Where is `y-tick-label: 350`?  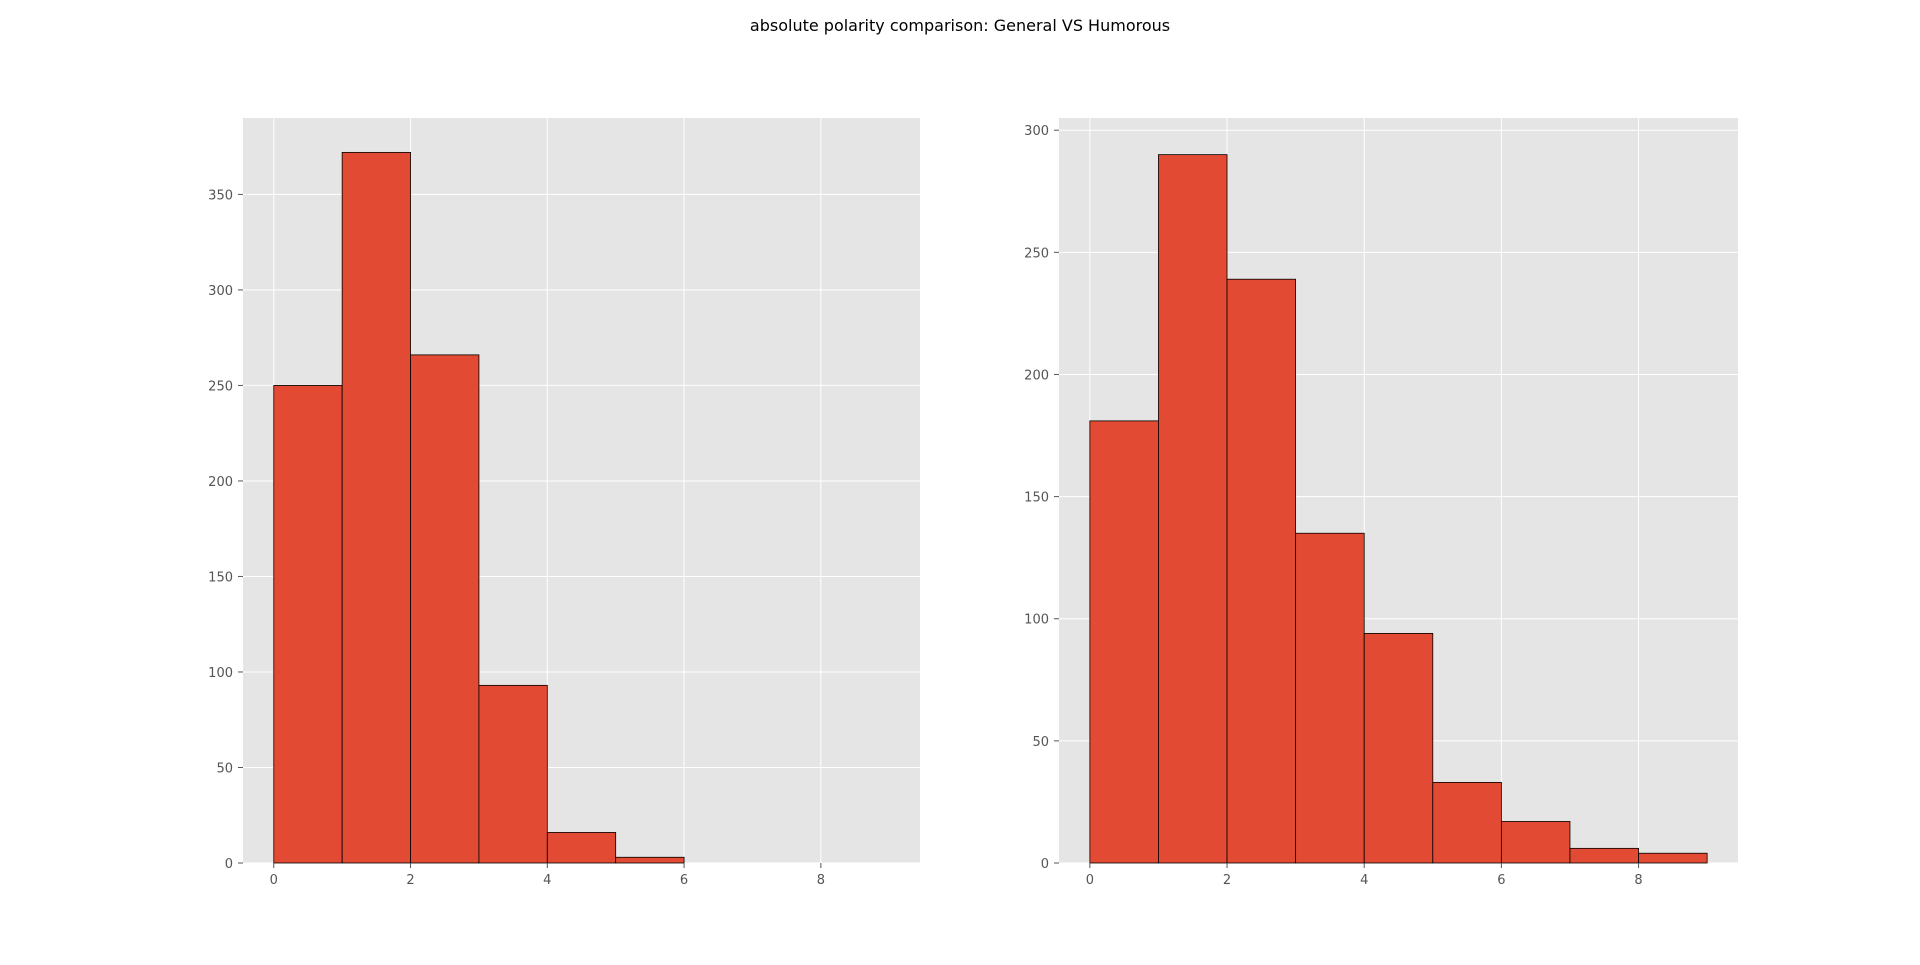 y-tick-label: 350 is located at coordinates (220, 195).